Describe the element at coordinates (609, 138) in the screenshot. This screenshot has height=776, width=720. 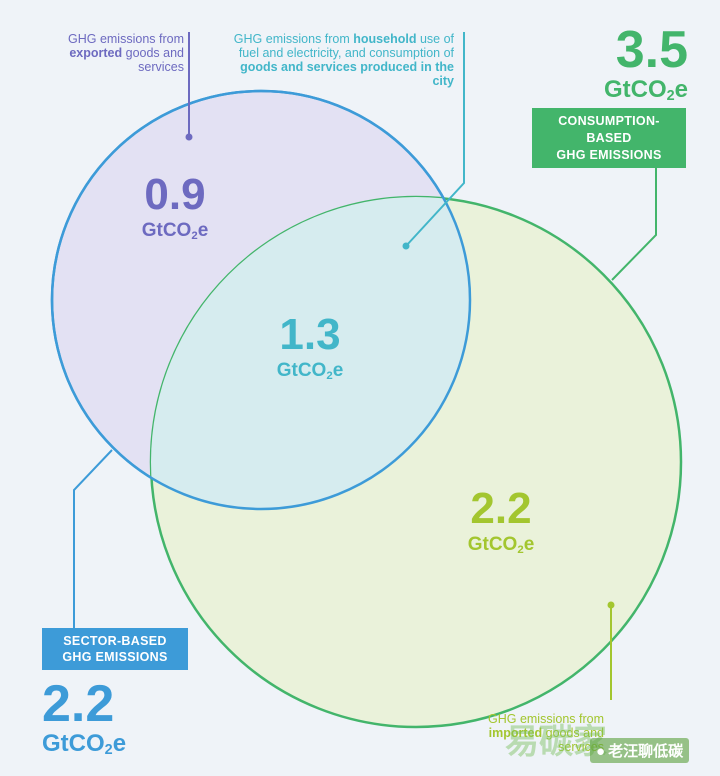
I see `consumption-badge: CONSUMPTION- BASED GHG EMISSIONS` at that location.